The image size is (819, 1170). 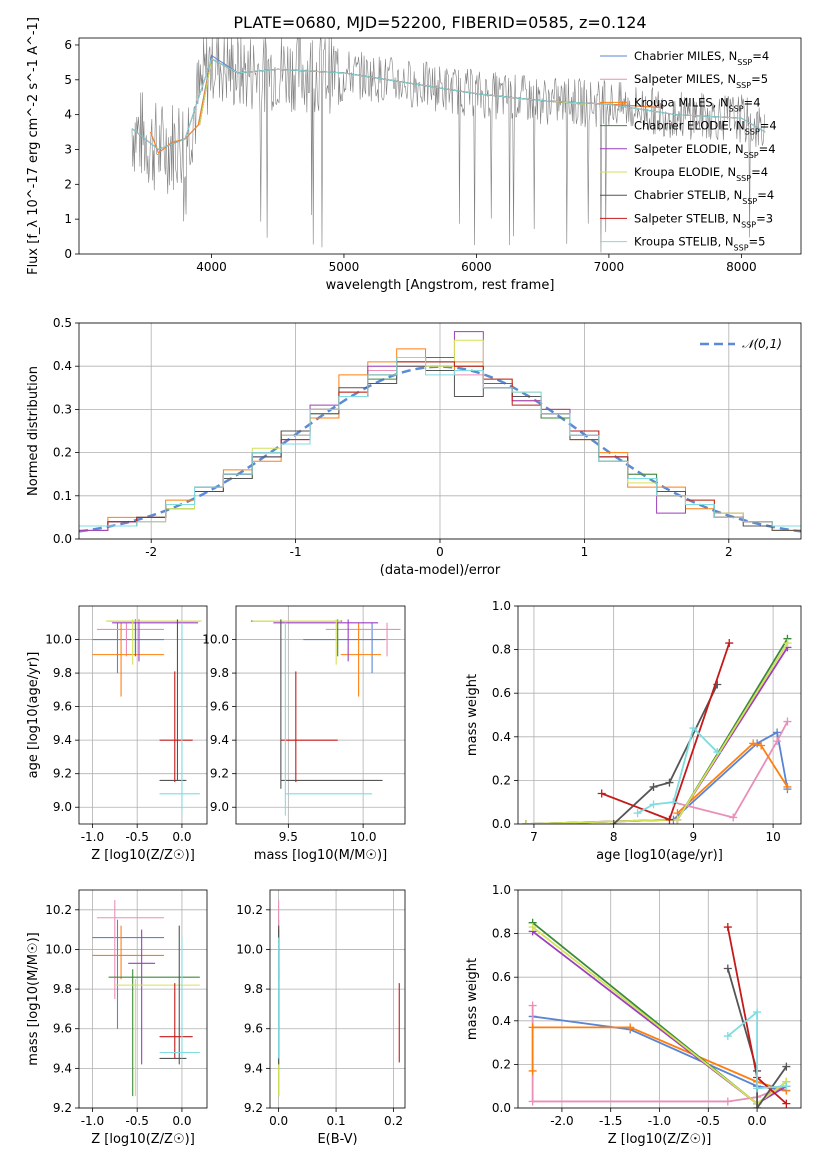 I want to click on x-tick-label: -1.0, so click(x=92, y=1121).